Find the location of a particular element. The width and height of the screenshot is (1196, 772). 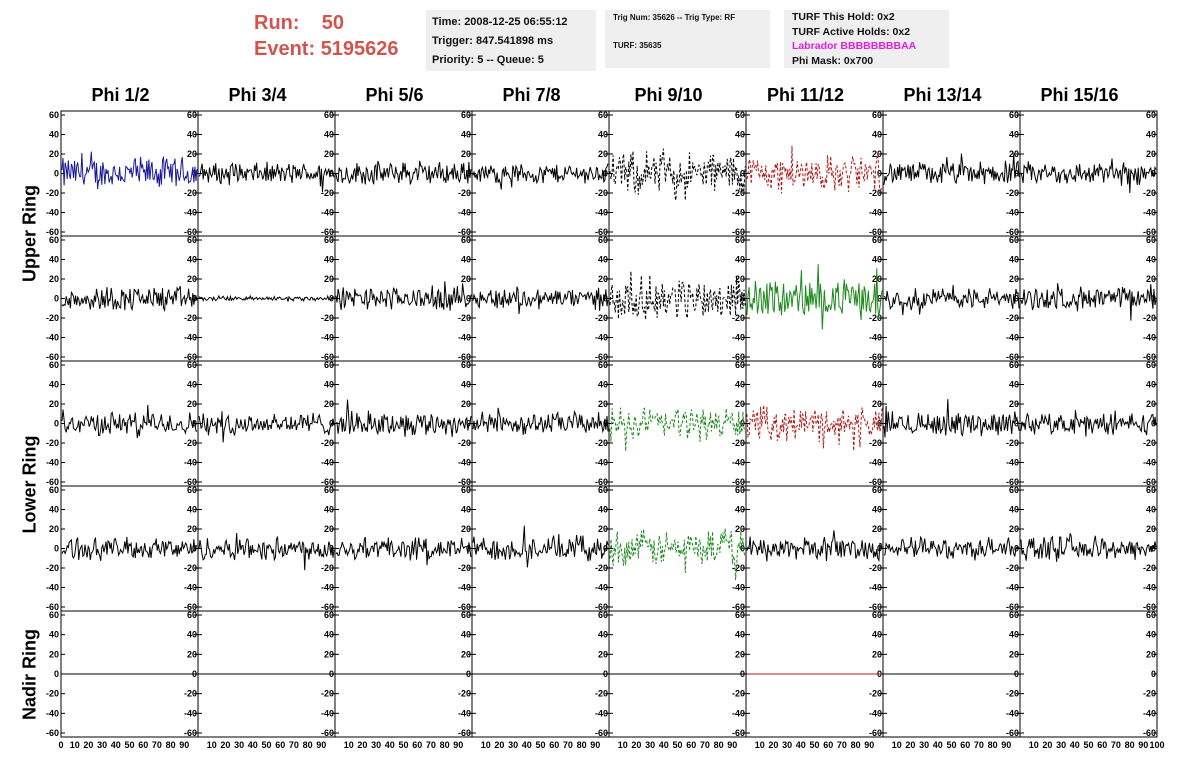

x-tick-label: 100 is located at coordinates (1156, 745).